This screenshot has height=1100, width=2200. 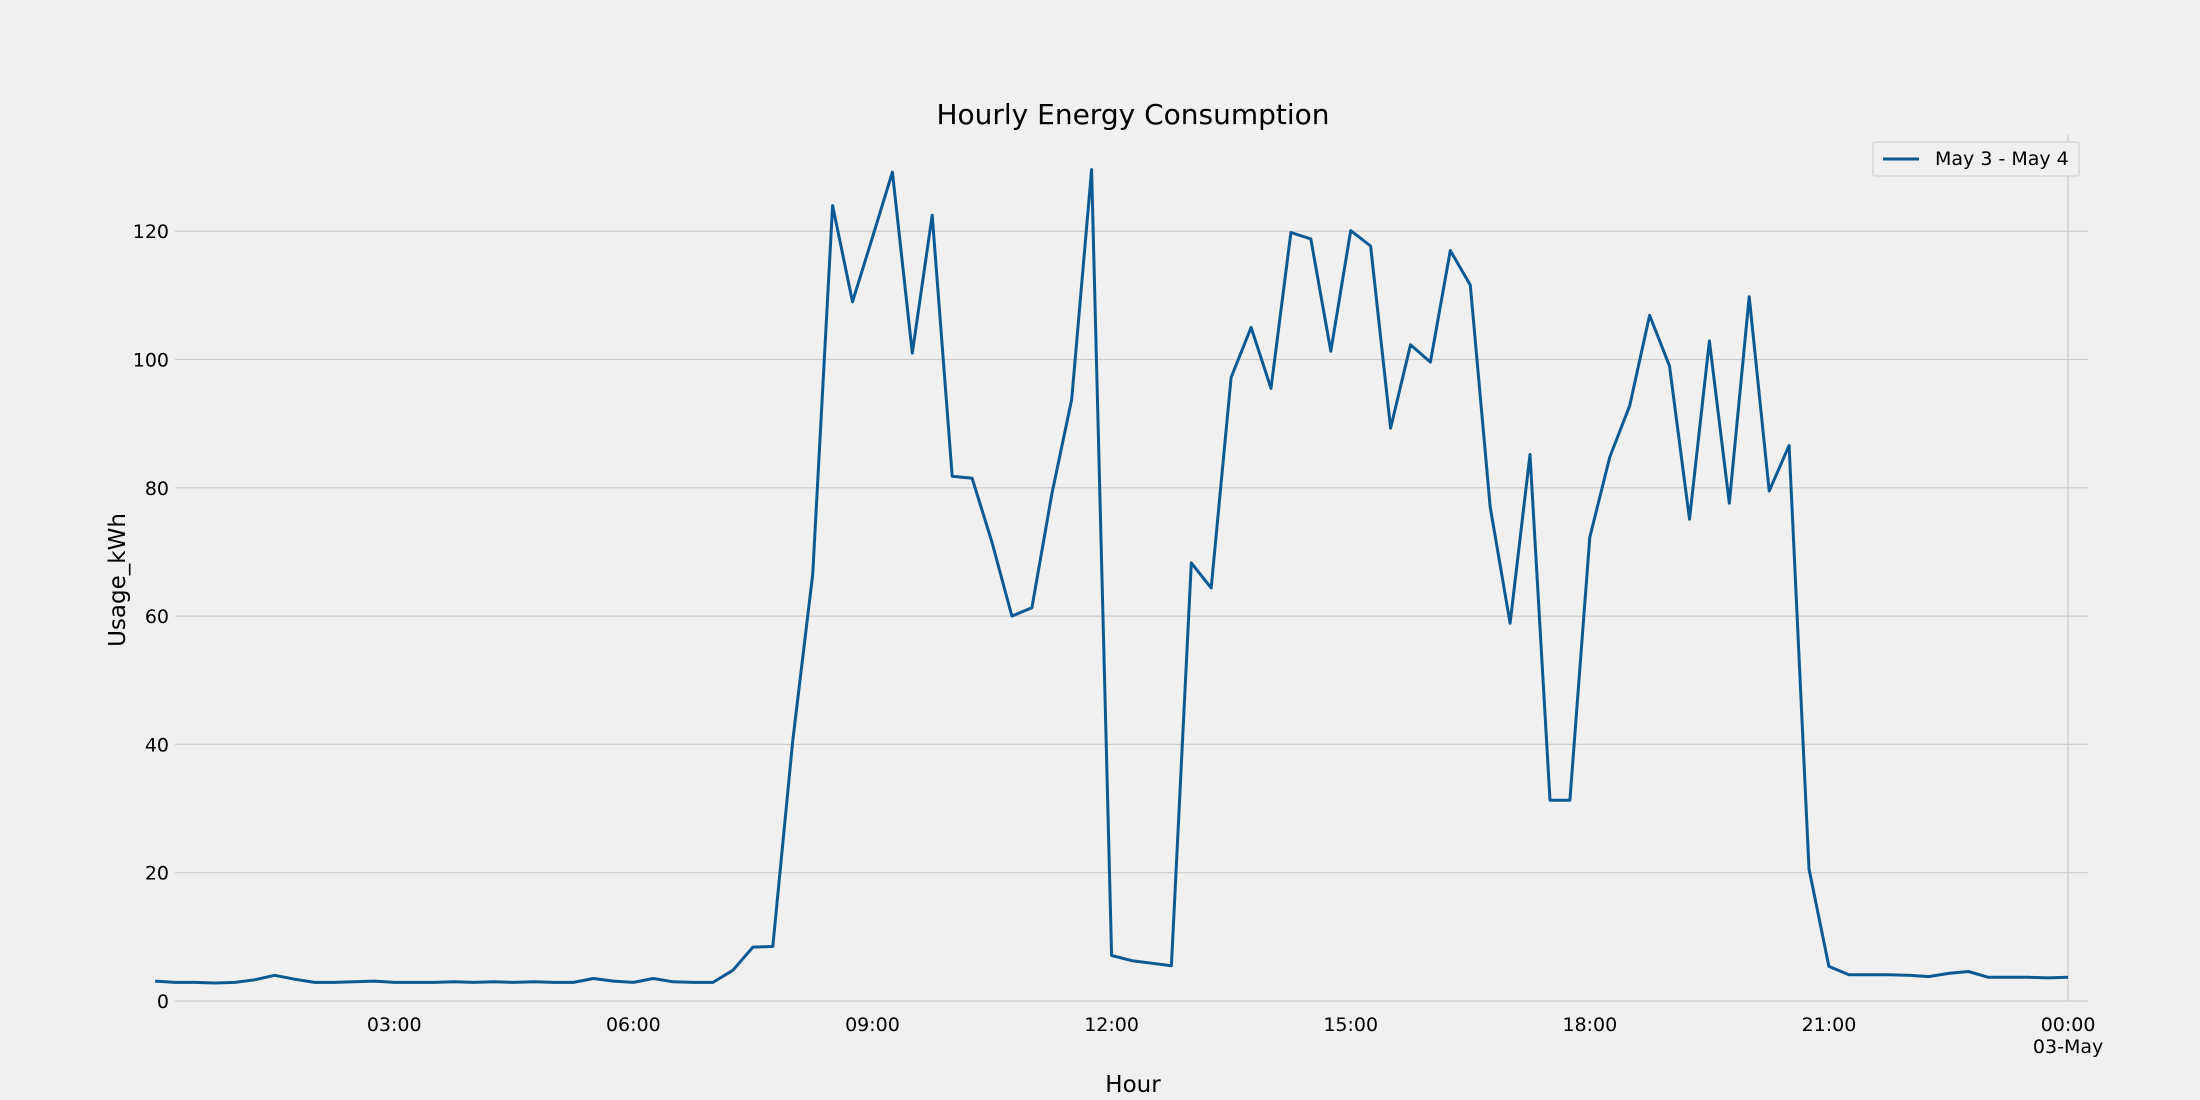 What do you see at coordinates (157, 617) in the screenshot?
I see `y-tick-label: 60` at bounding box center [157, 617].